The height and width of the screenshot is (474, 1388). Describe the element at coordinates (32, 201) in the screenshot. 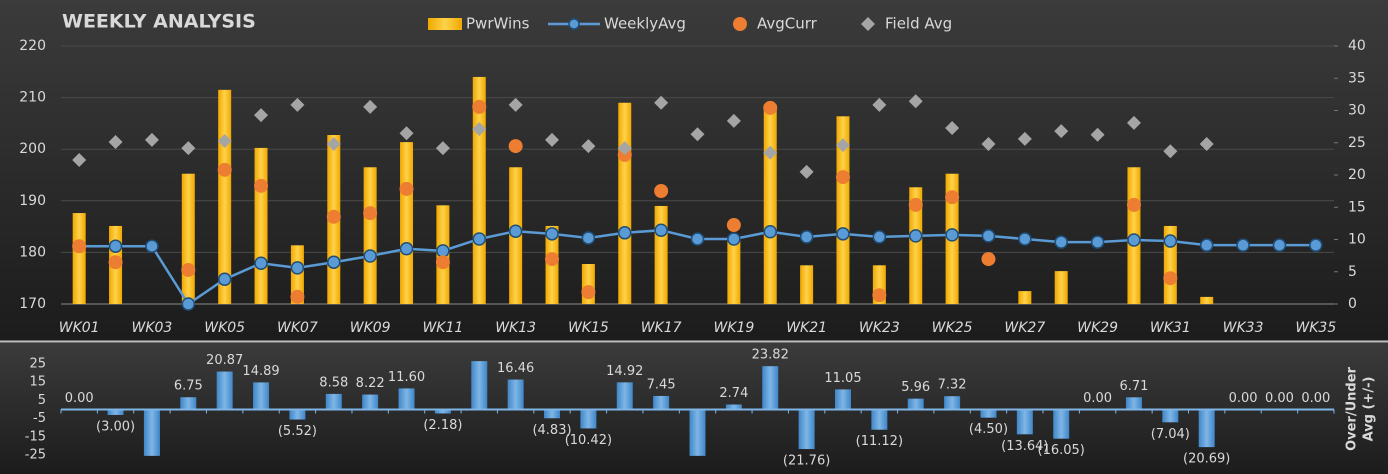

I see `y-tick-label: 190` at that location.